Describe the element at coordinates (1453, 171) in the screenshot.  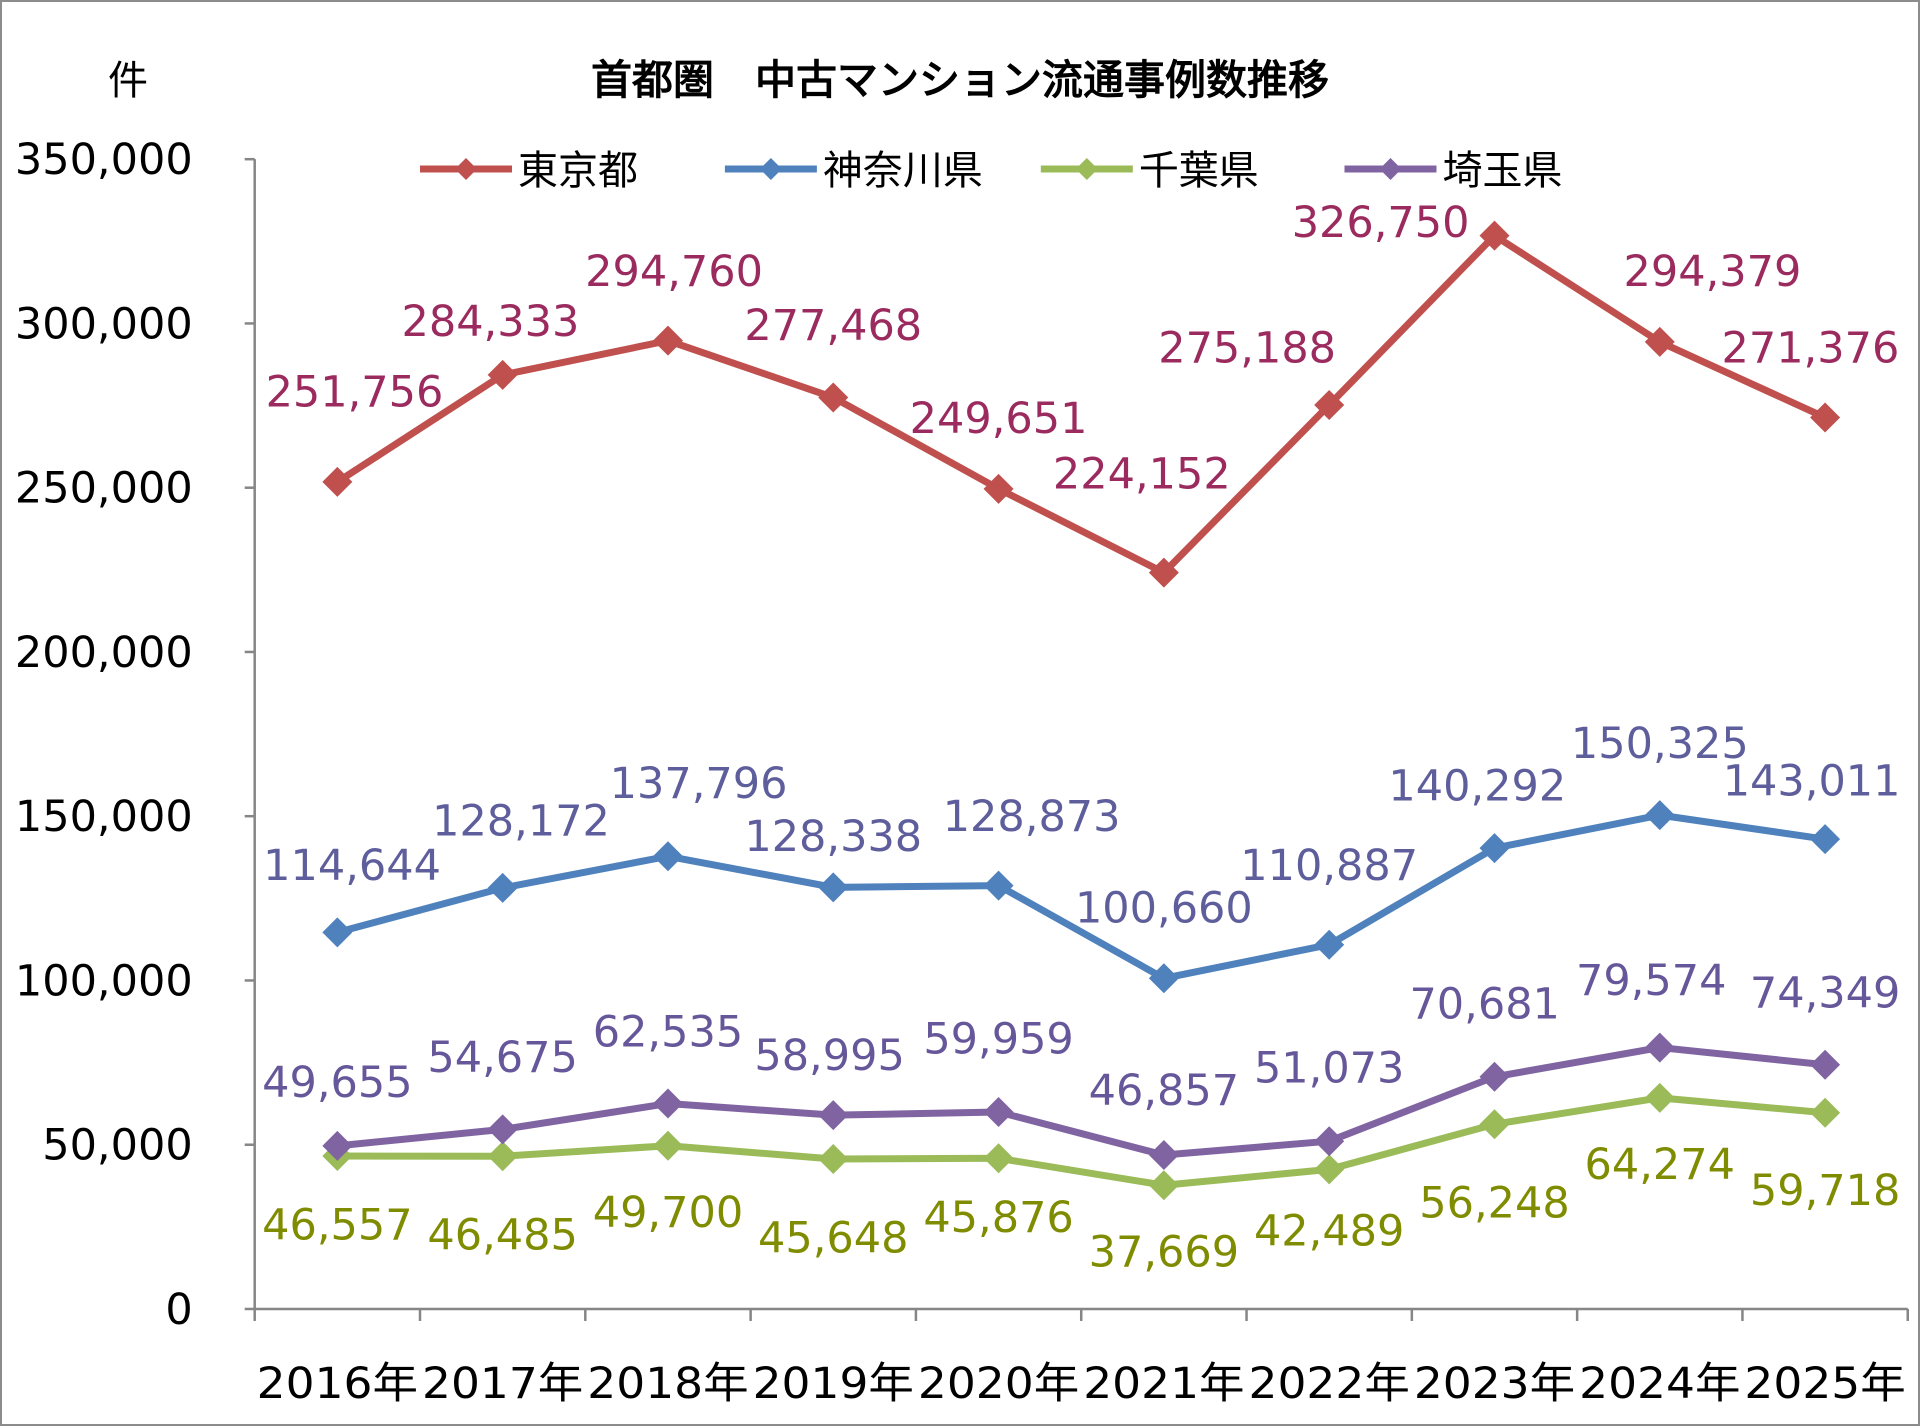
I see `legend-item-3: 埼玉県` at that location.